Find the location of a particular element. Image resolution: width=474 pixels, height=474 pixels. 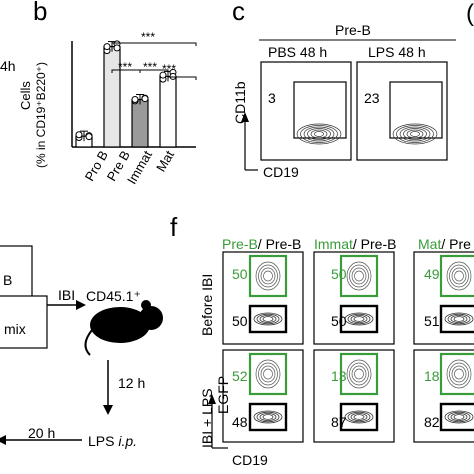

e-arrowhead is located at coordinates (81, 305).